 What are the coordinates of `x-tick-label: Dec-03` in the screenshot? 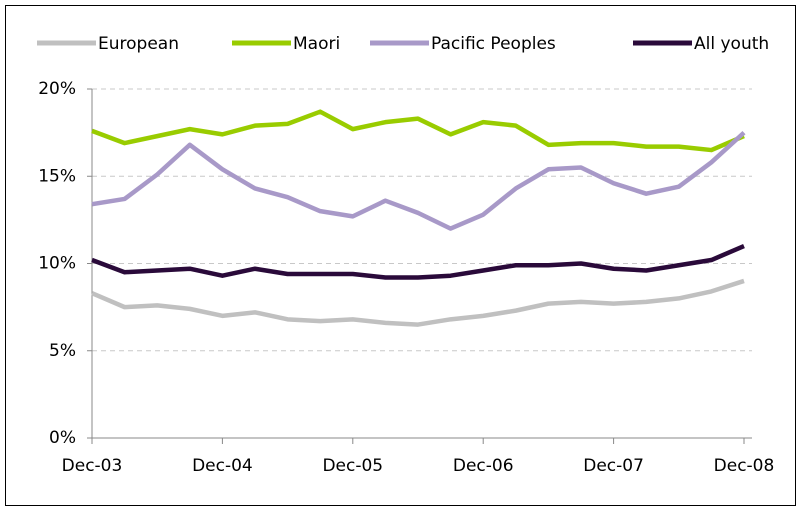 It's located at (92, 466).